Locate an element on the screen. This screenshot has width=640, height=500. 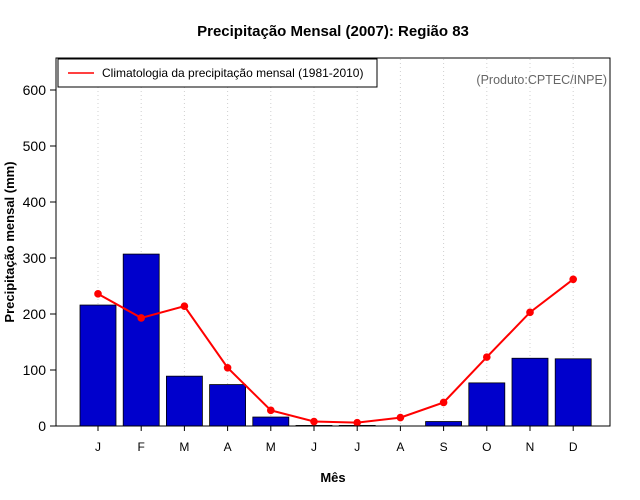
y-tick-label: 0 is located at coordinates (42, 426).